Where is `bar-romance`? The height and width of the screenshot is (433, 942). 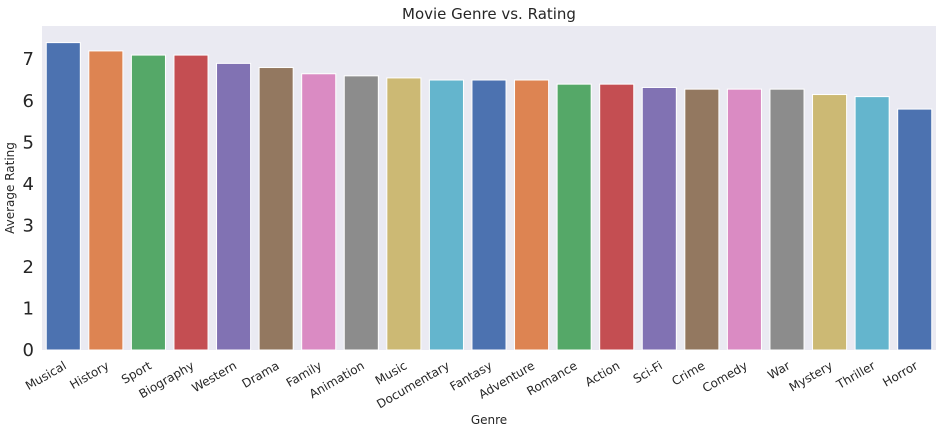
bar-romance is located at coordinates (574, 217).